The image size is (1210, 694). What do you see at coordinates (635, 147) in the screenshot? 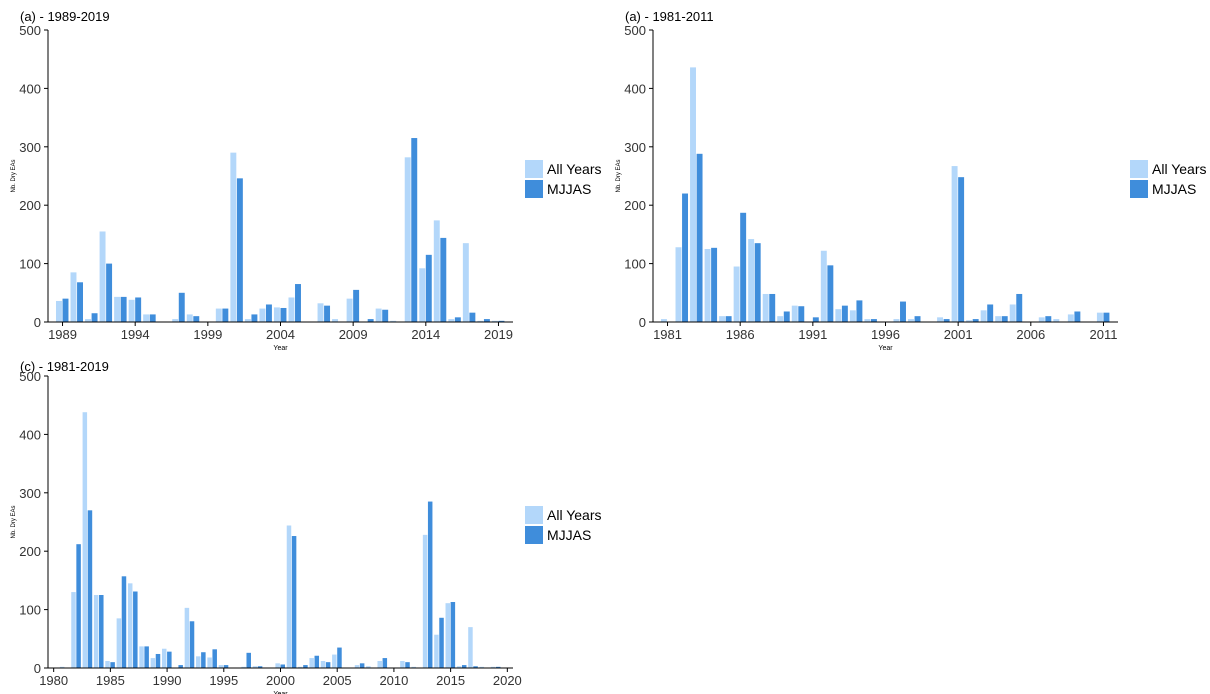
I see `y-tick-label: 300` at bounding box center [635, 147].